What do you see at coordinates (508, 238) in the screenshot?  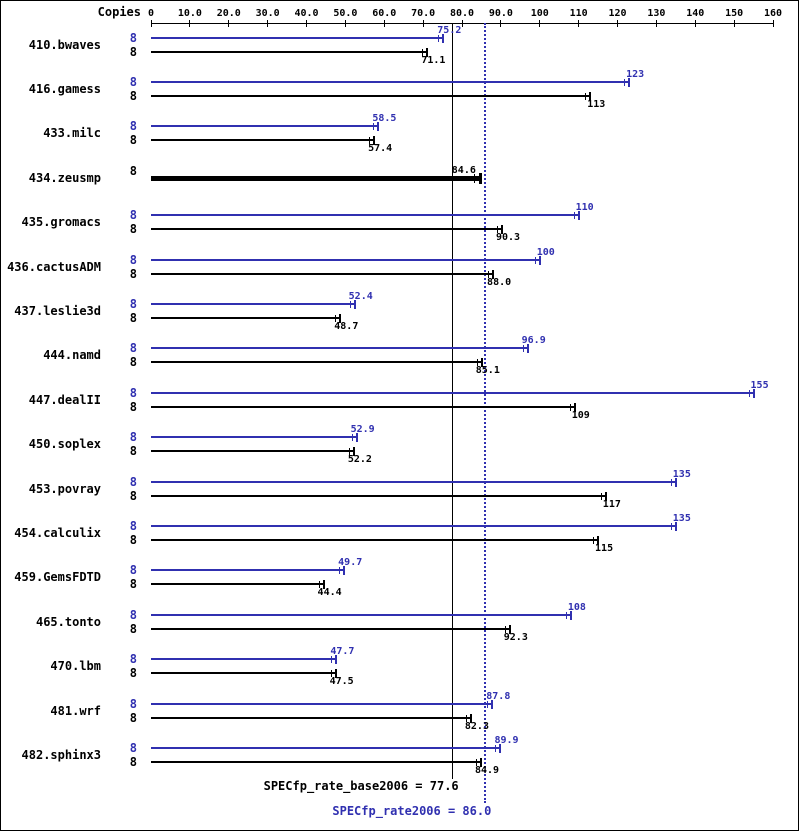 I see `base-value-label: 90.3` at bounding box center [508, 238].